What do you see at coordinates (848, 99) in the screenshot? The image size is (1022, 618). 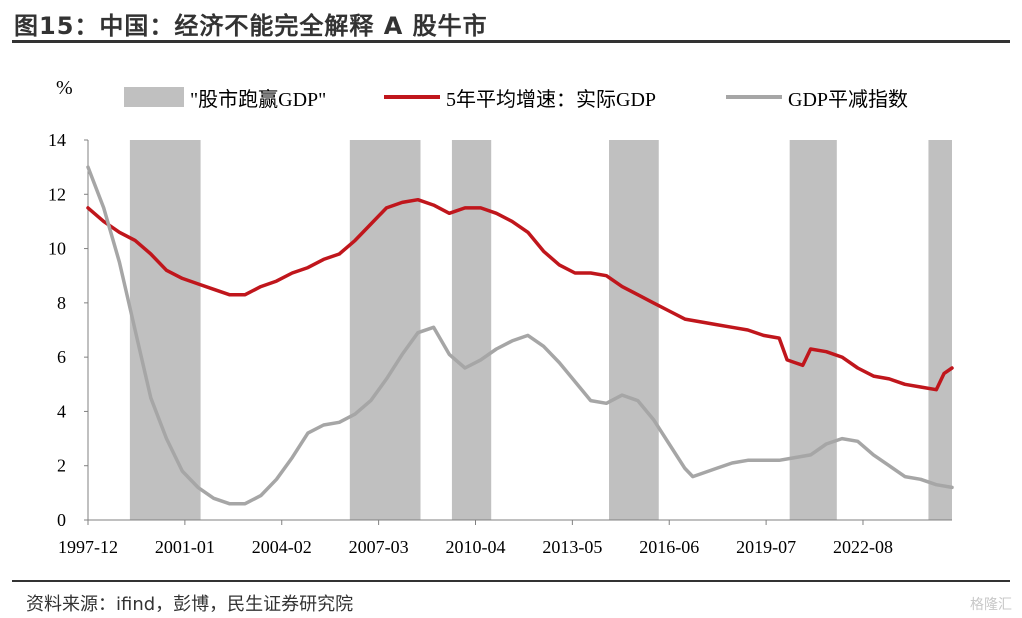 I see `legend-label: GDP平减指数` at bounding box center [848, 99].